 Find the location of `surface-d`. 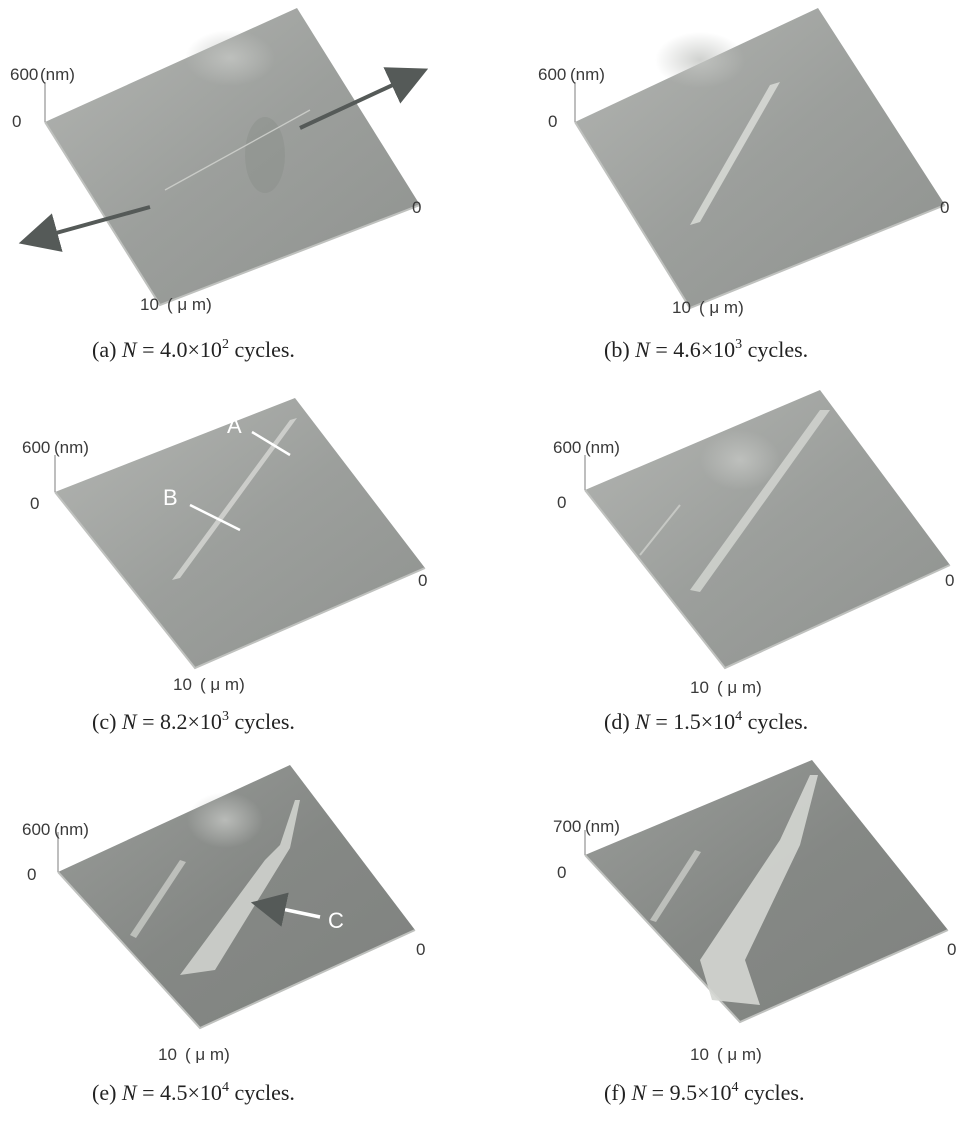

surface-d is located at coordinates (767, 529).